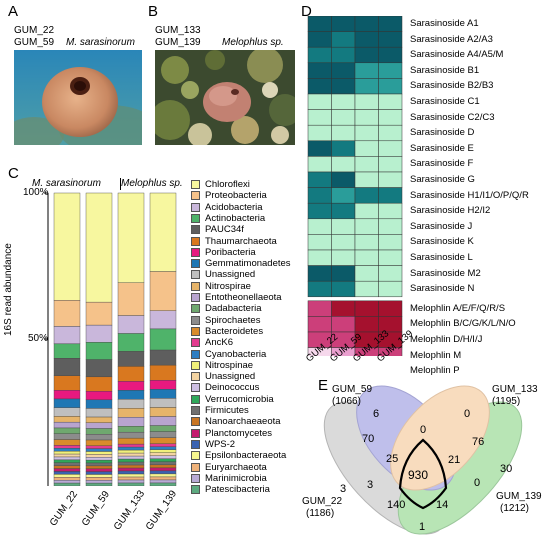  Describe the element at coordinates (396, 505) in the screenshot. I see `venn-22-139-b: 140` at that location.